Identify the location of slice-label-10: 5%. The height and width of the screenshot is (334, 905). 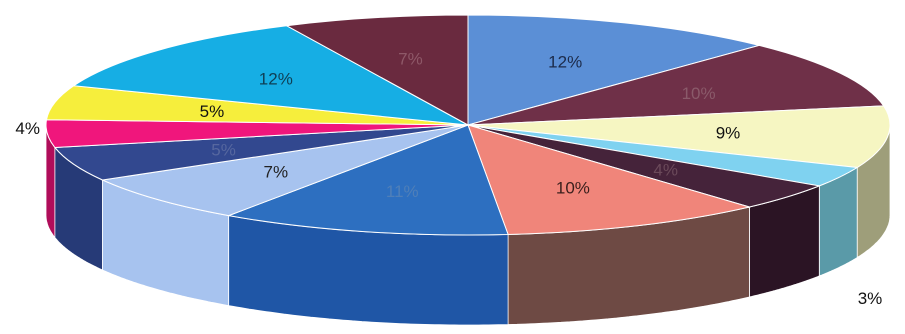
(212, 111).